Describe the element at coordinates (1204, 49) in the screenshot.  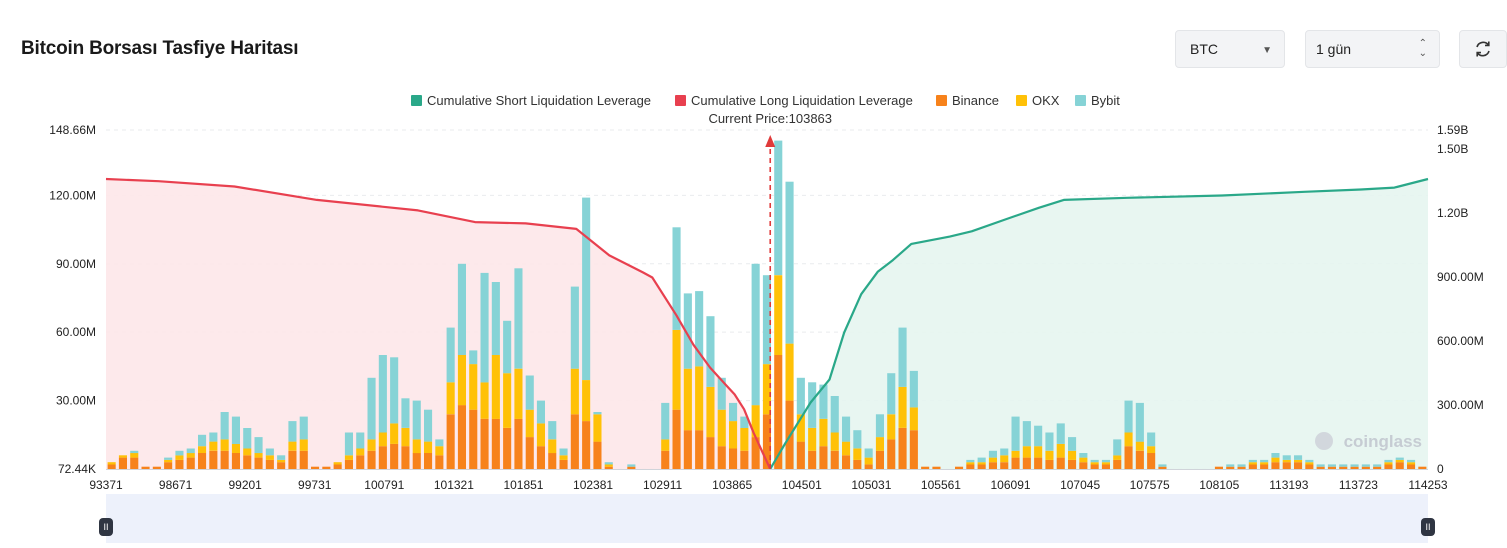
I see `coin-select-value: BTC` at that location.